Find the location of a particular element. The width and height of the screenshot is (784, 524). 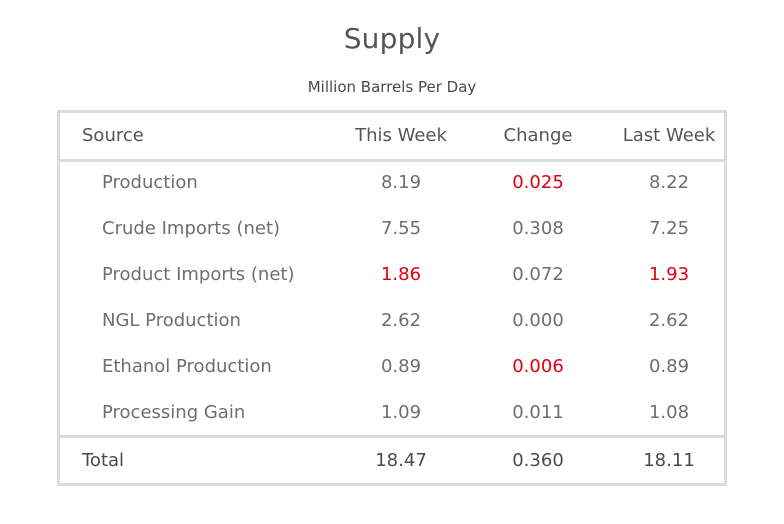

table-row: Product Imports (net) 1.86 0.072 1.93 is located at coordinates (392, 277).